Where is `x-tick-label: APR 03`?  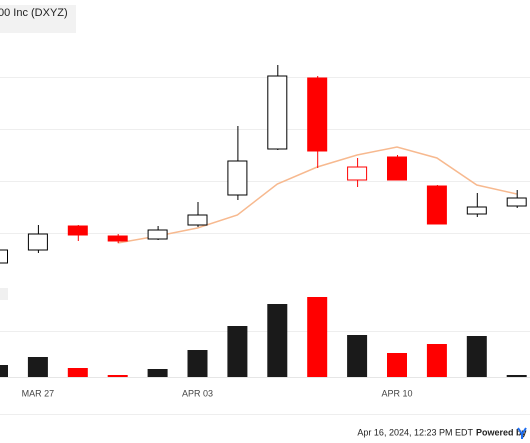 x-tick-label: APR 03 is located at coordinates (197, 393).